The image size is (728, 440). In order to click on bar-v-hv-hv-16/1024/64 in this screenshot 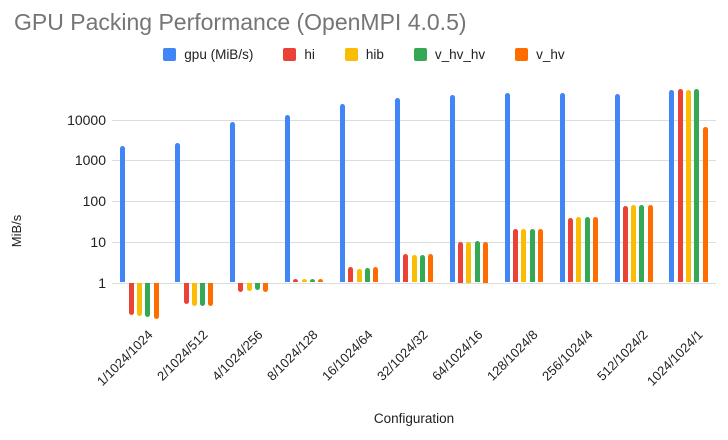, I will do `click(367, 275)`.